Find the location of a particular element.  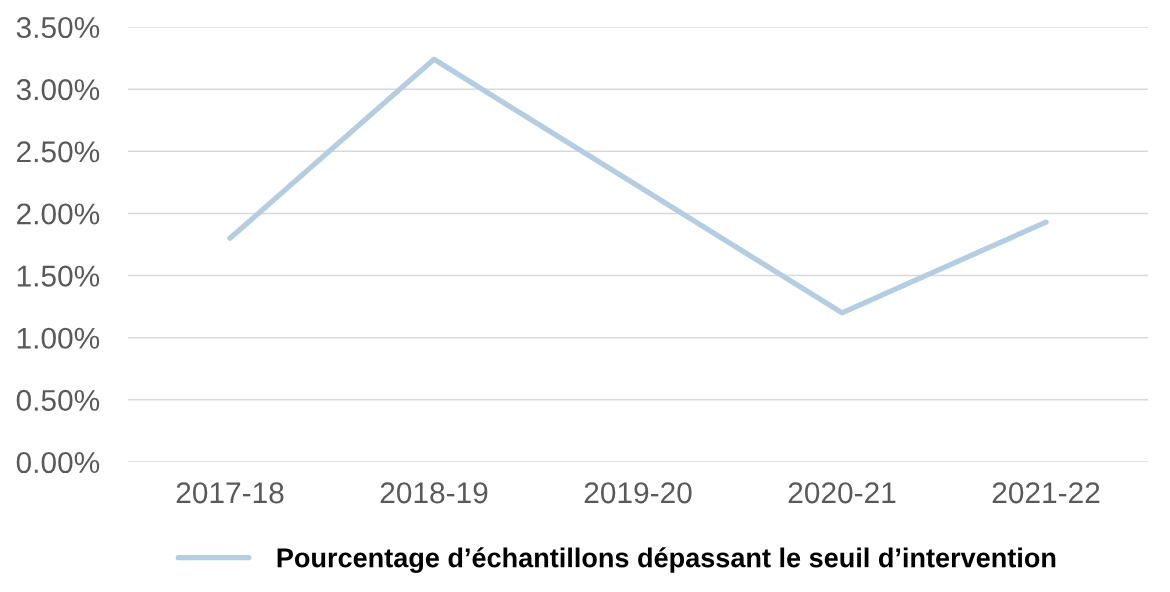

y-tick-label: 2.00% is located at coordinates (58, 214).